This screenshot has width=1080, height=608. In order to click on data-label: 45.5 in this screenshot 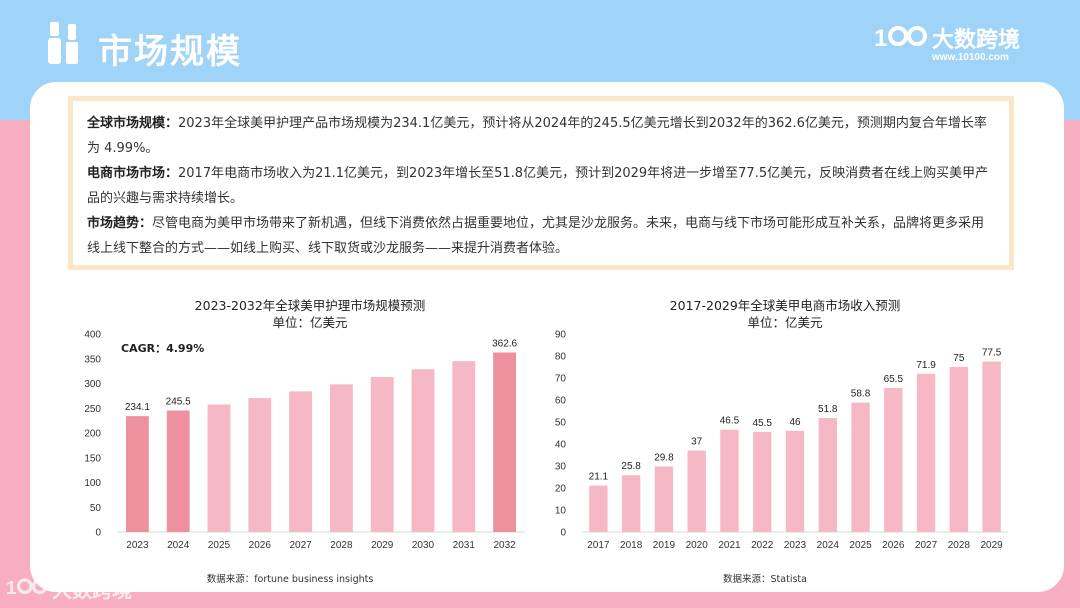, I will do `click(762, 423)`.